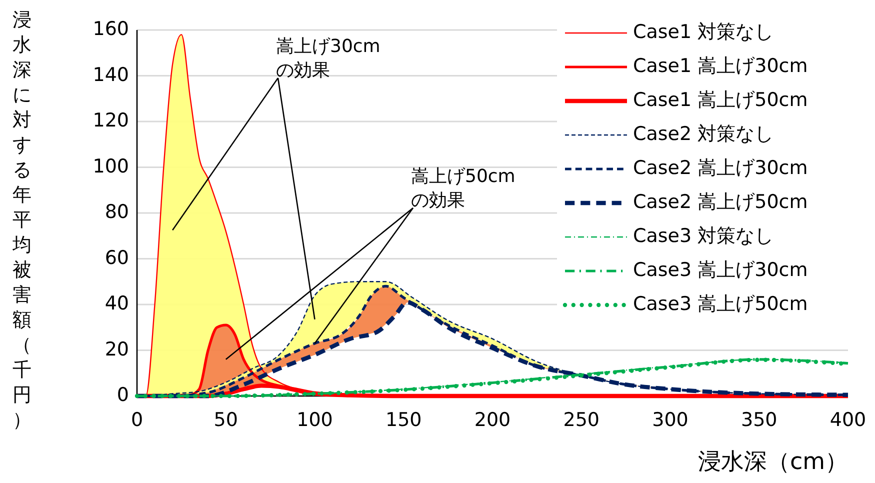 The height and width of the screenshot is (483, 875). Describe the element at coordinates (116, 212) in the screenshot. I see `y-tick-label: 80` at that location.